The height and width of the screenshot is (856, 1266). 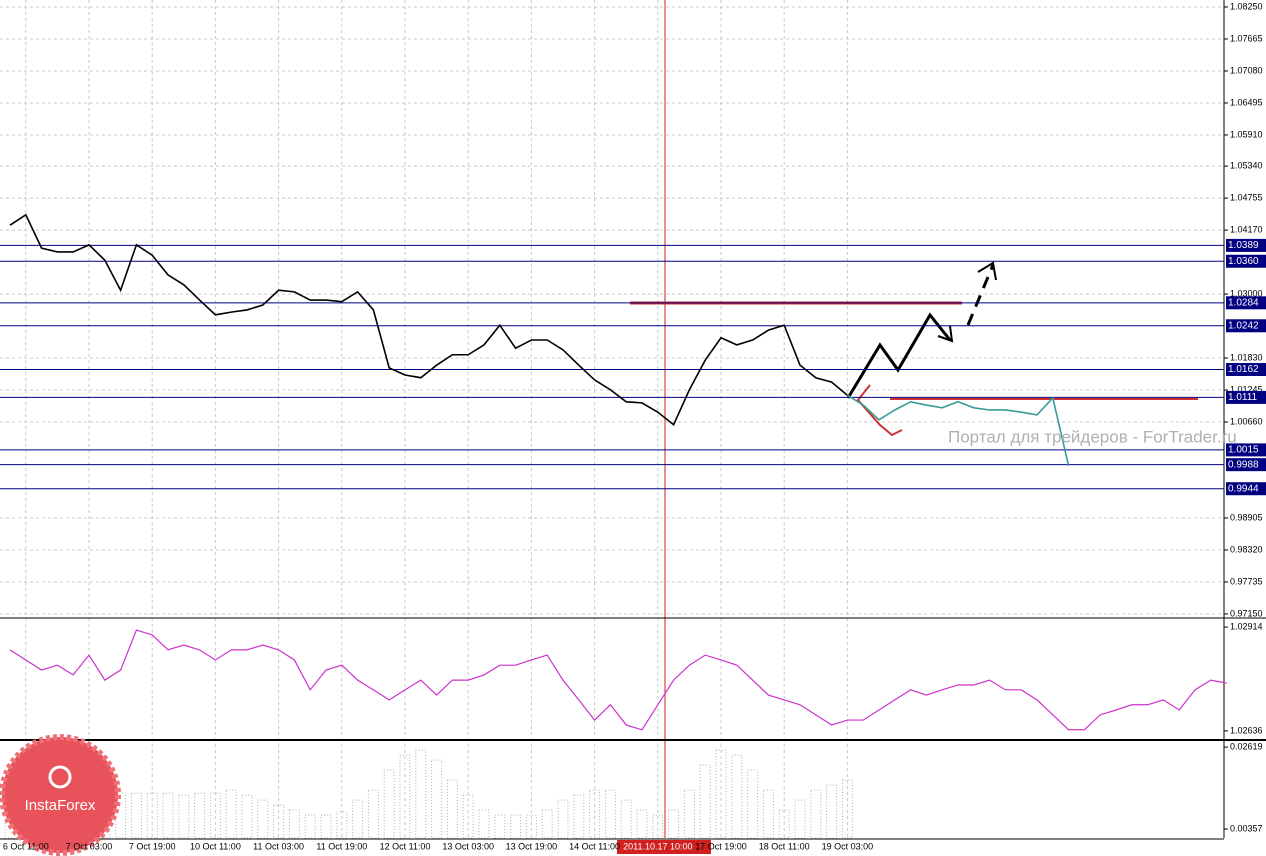 What do you see at coordinates (1246, 293) in the screenshot?
I see `y-tick-label: 1.03000` at bounding box center [1246, 293].